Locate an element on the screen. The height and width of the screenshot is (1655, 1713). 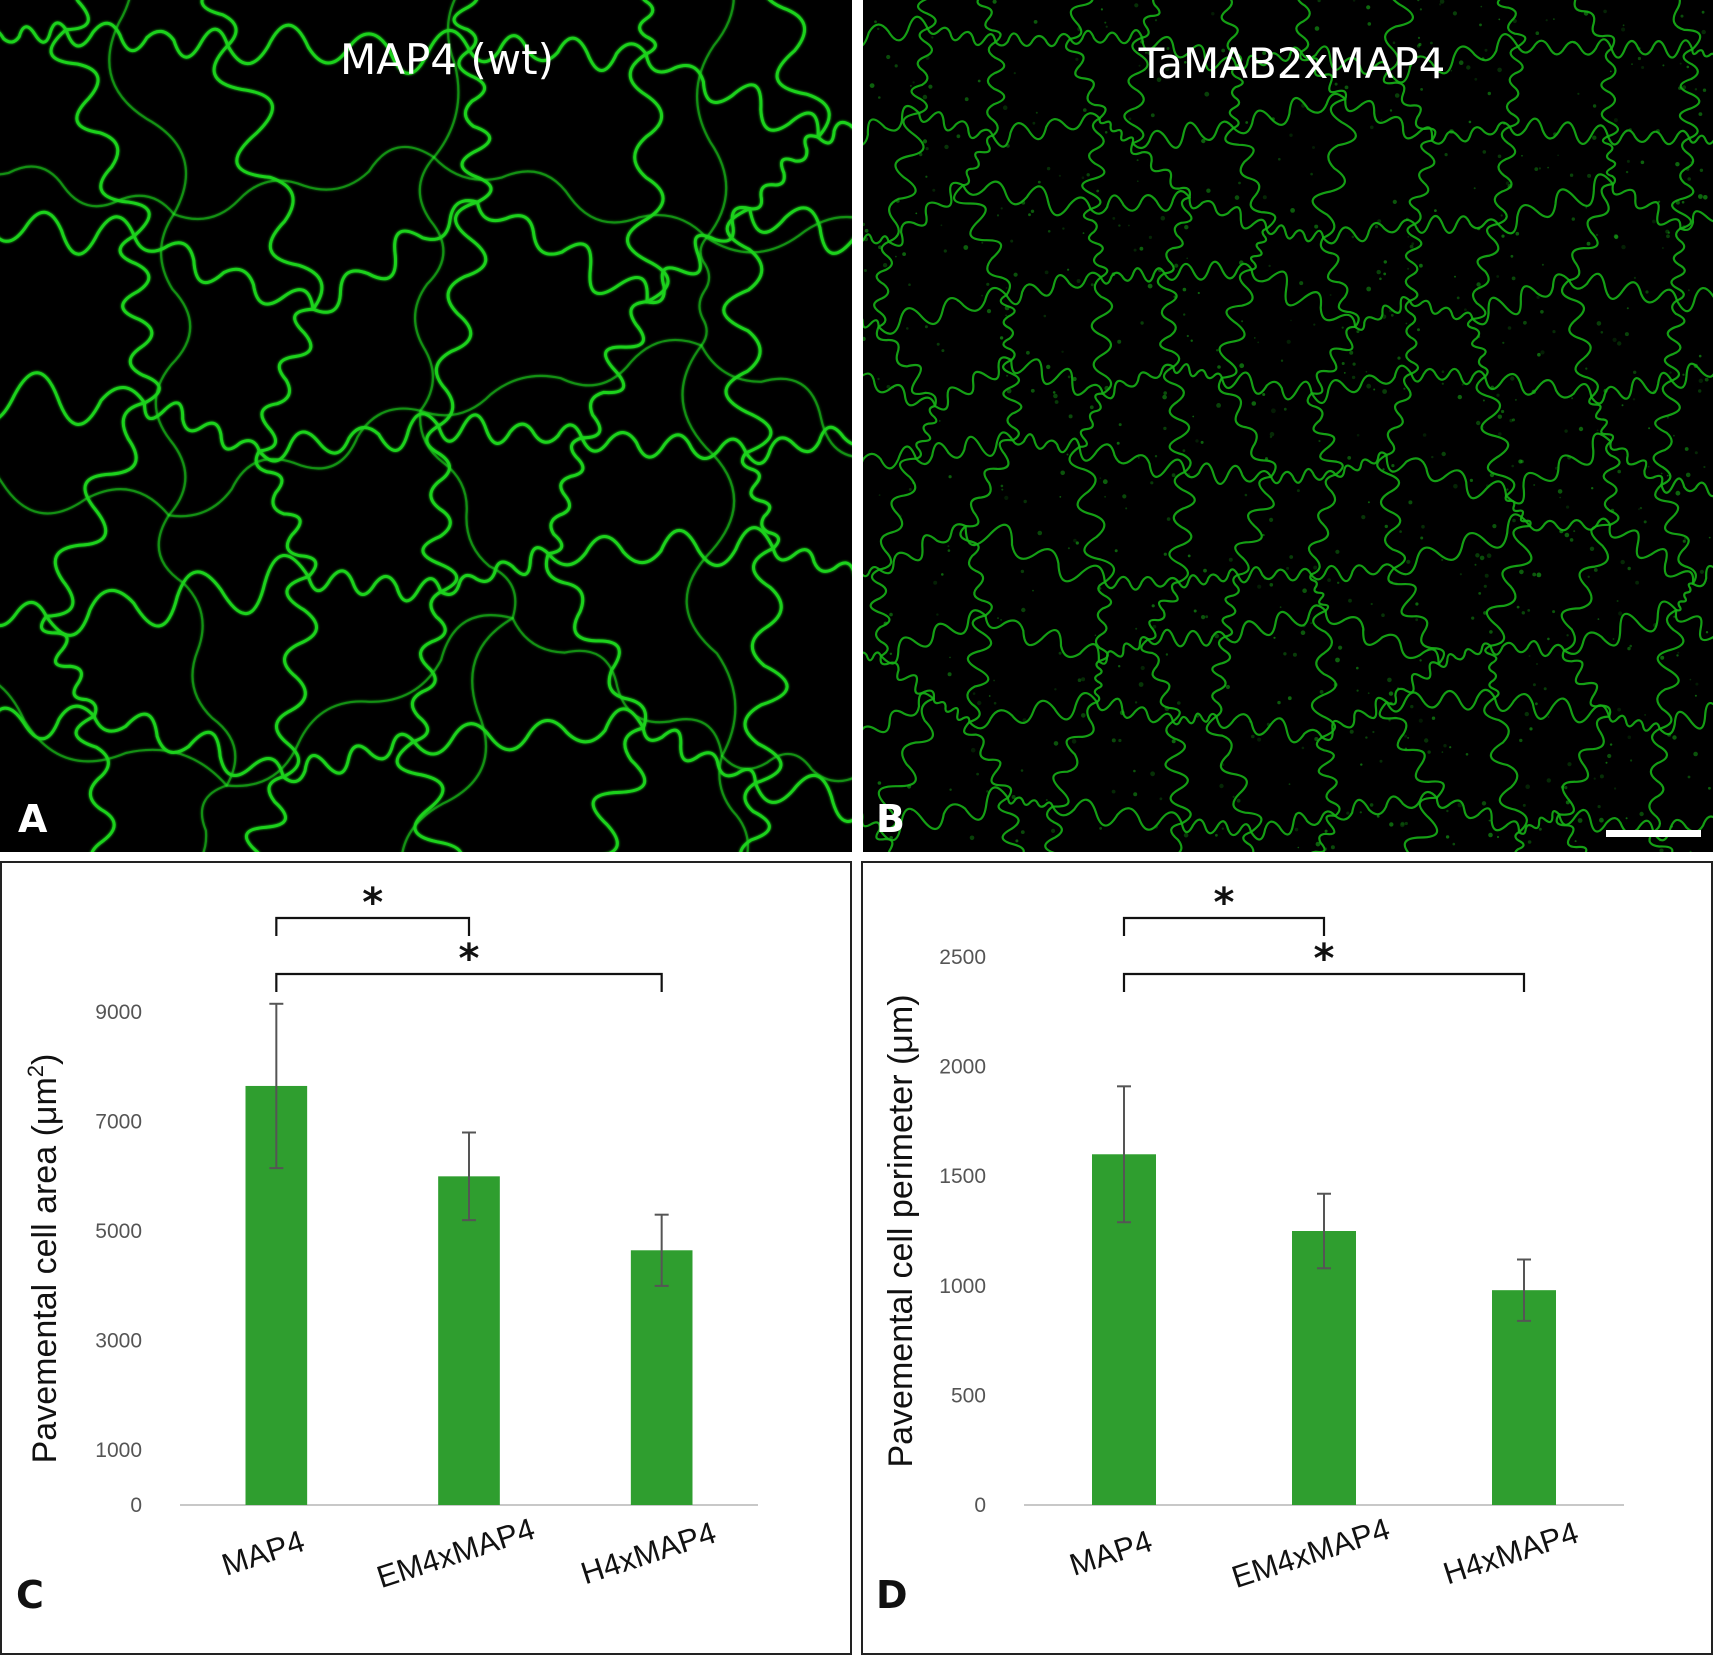
perimeter-chart-y-axis-label-text: Pavemental cell perimeter (μm) is located at coordinates (901, 1230).